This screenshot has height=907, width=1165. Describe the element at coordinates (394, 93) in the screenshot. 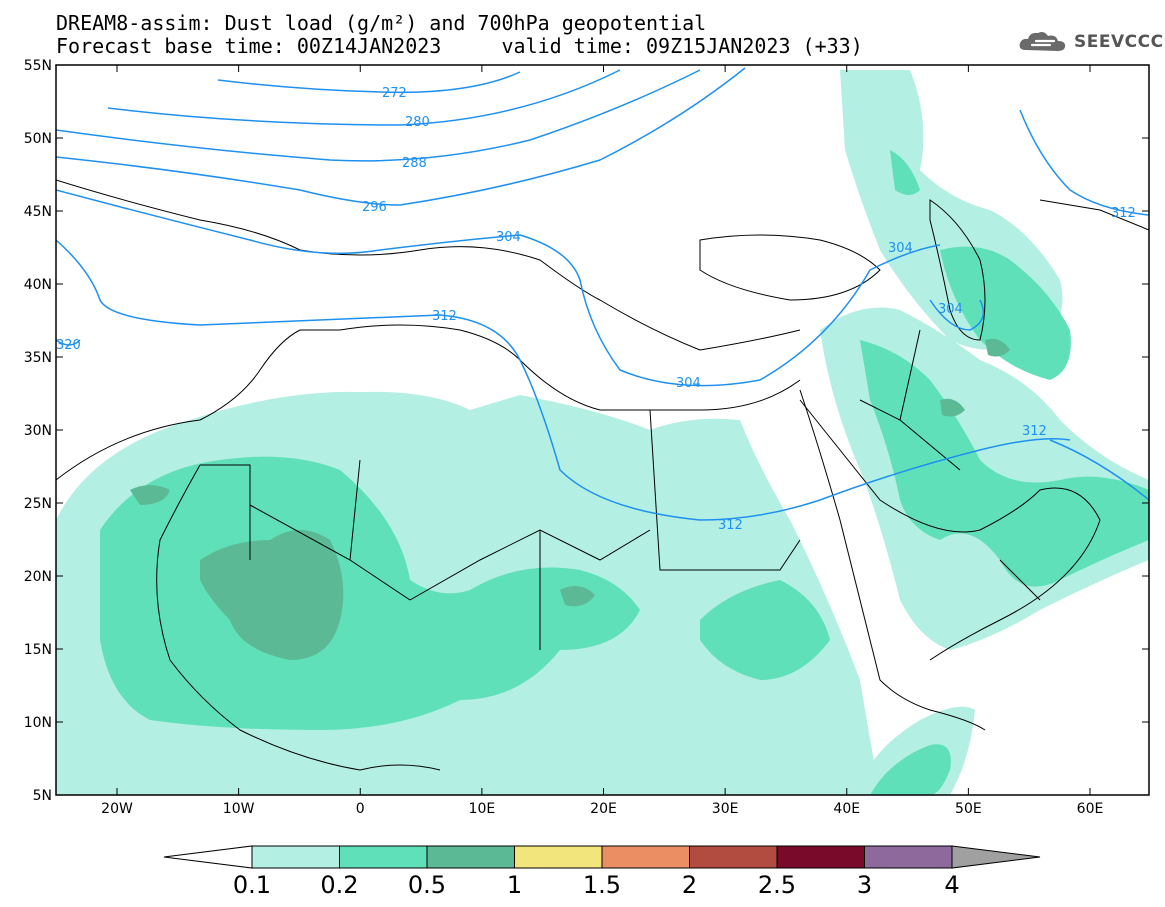

I see `contour-label: 272` at that location.